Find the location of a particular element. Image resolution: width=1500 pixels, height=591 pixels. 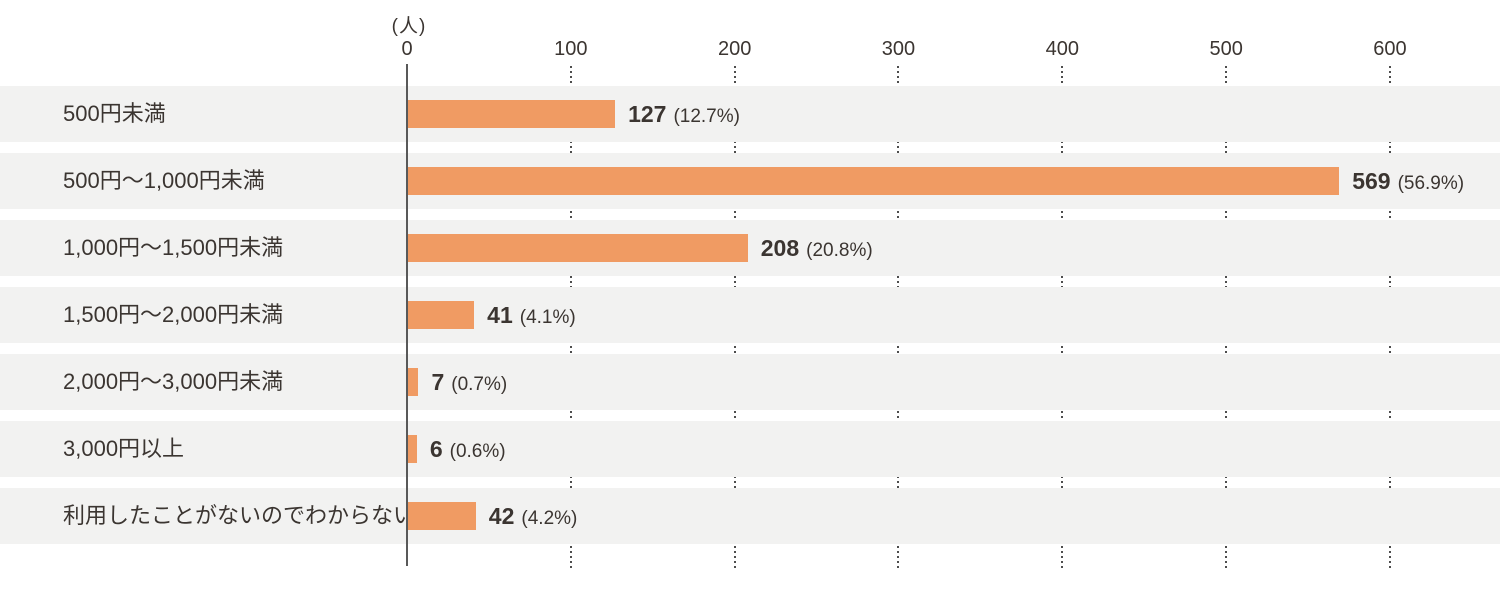

value-percent: (4.2%) is located at coordinates (549, 518).